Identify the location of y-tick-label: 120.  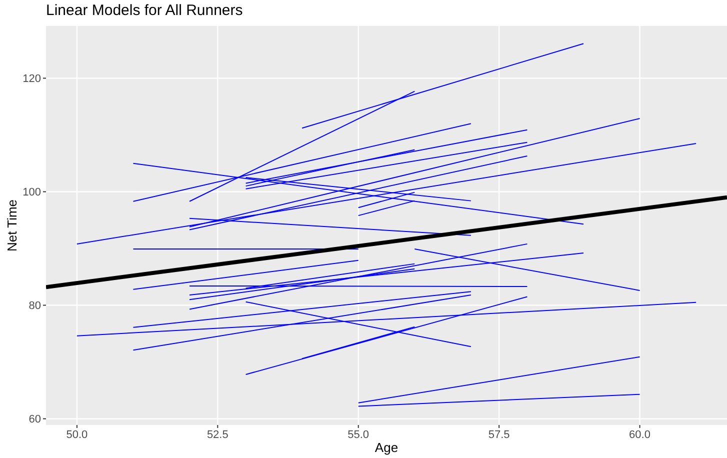
(31, 79).